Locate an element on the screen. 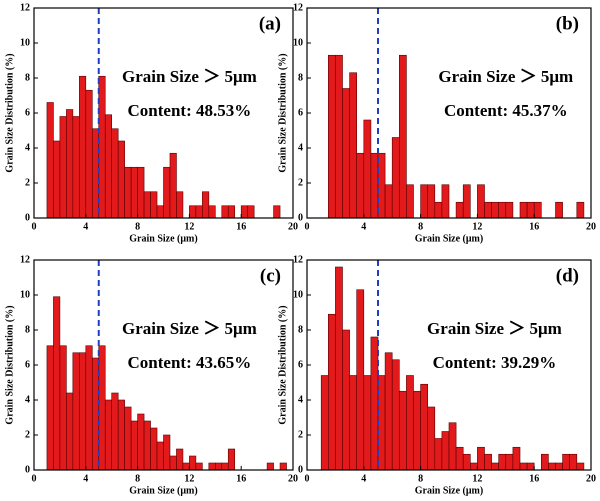 Image resolution: width=600 pixels, height=501 pixels. panel-label: (b) is located at coordinates (567, 23).